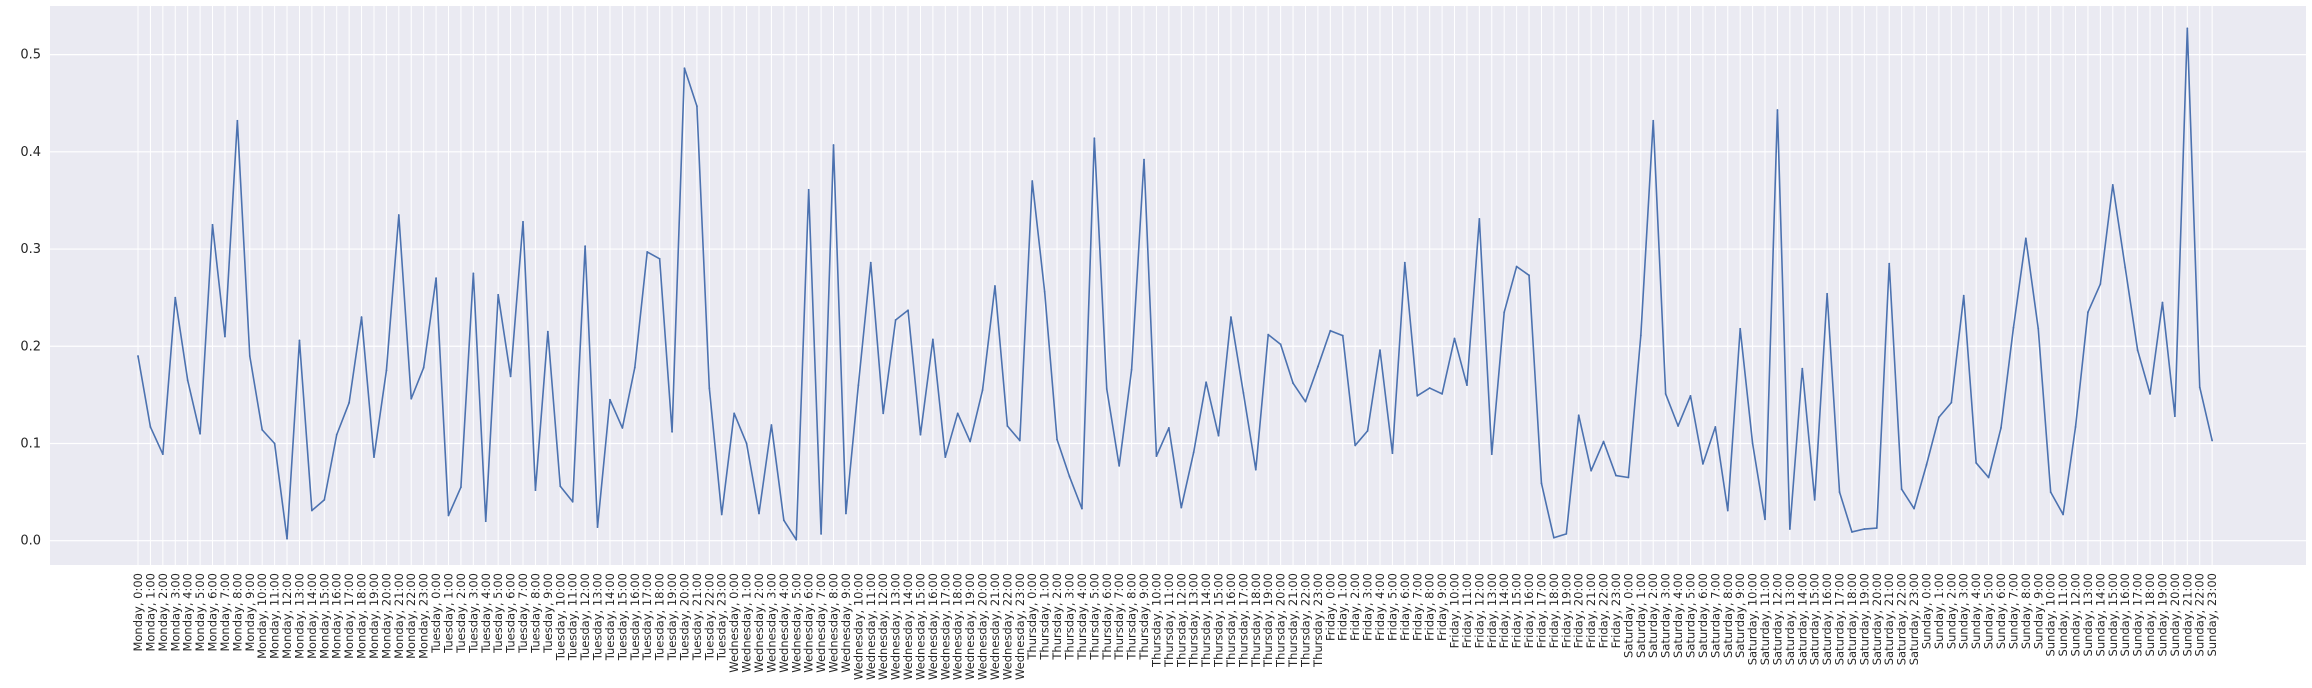 This screenshot has height=688, width=2312. Describe the element at coordinates (461, 613) in the screenshot. I see `x-tick-label: Tuesday, 2:00` at that location.